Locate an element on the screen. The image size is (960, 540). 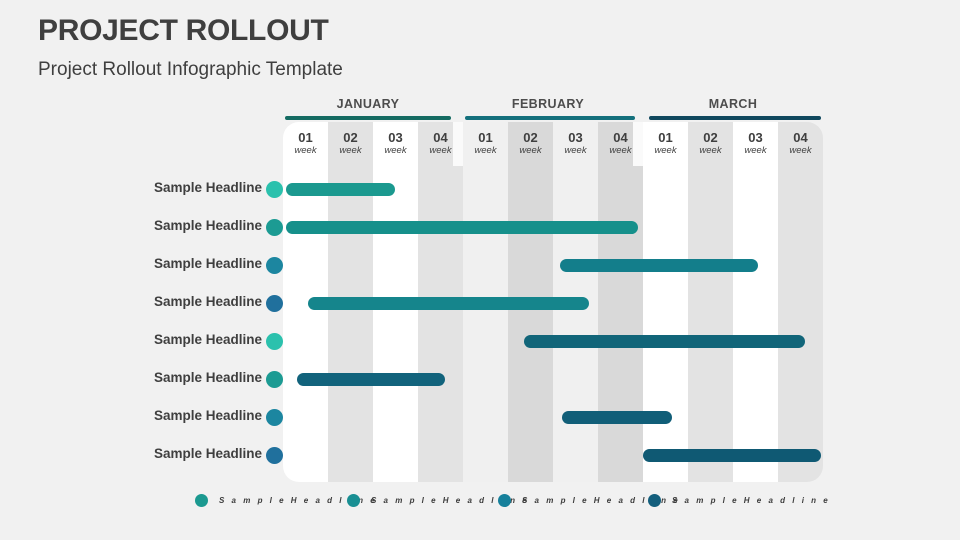
month-header-march: MARCH is located at coordinates (733, 104).